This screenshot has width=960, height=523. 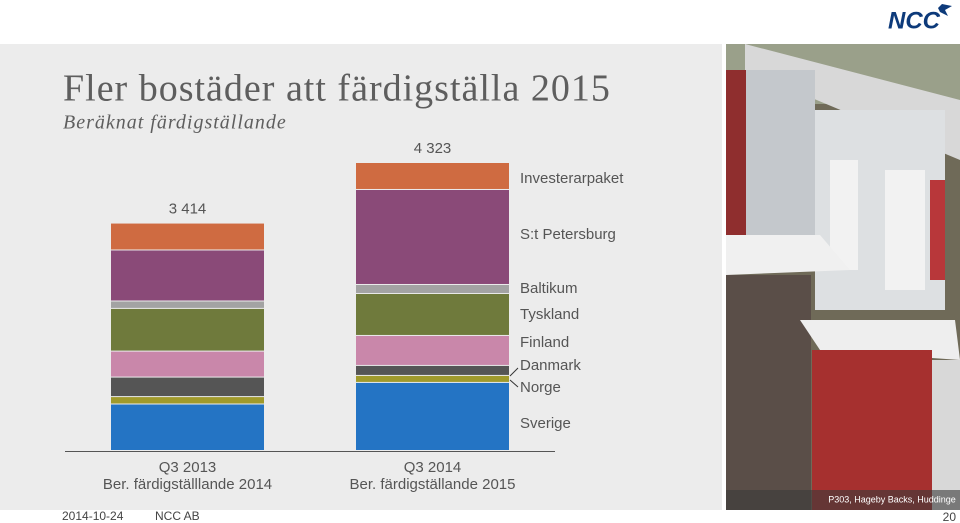 I want to click on slide-title: Fler bostäder att färdigställa 2015, so click(x=337, y=89).